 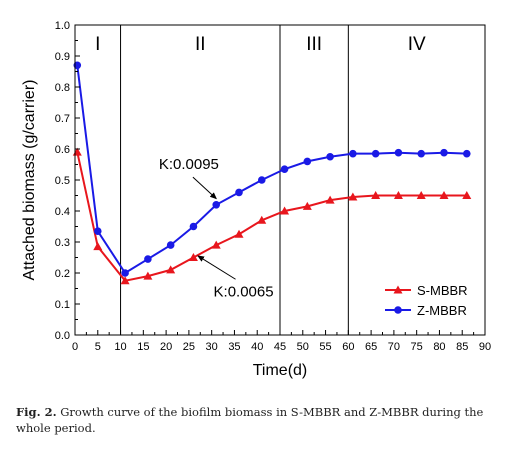 I want to click on x-tick-label: 35, so click(x=234, y=347).